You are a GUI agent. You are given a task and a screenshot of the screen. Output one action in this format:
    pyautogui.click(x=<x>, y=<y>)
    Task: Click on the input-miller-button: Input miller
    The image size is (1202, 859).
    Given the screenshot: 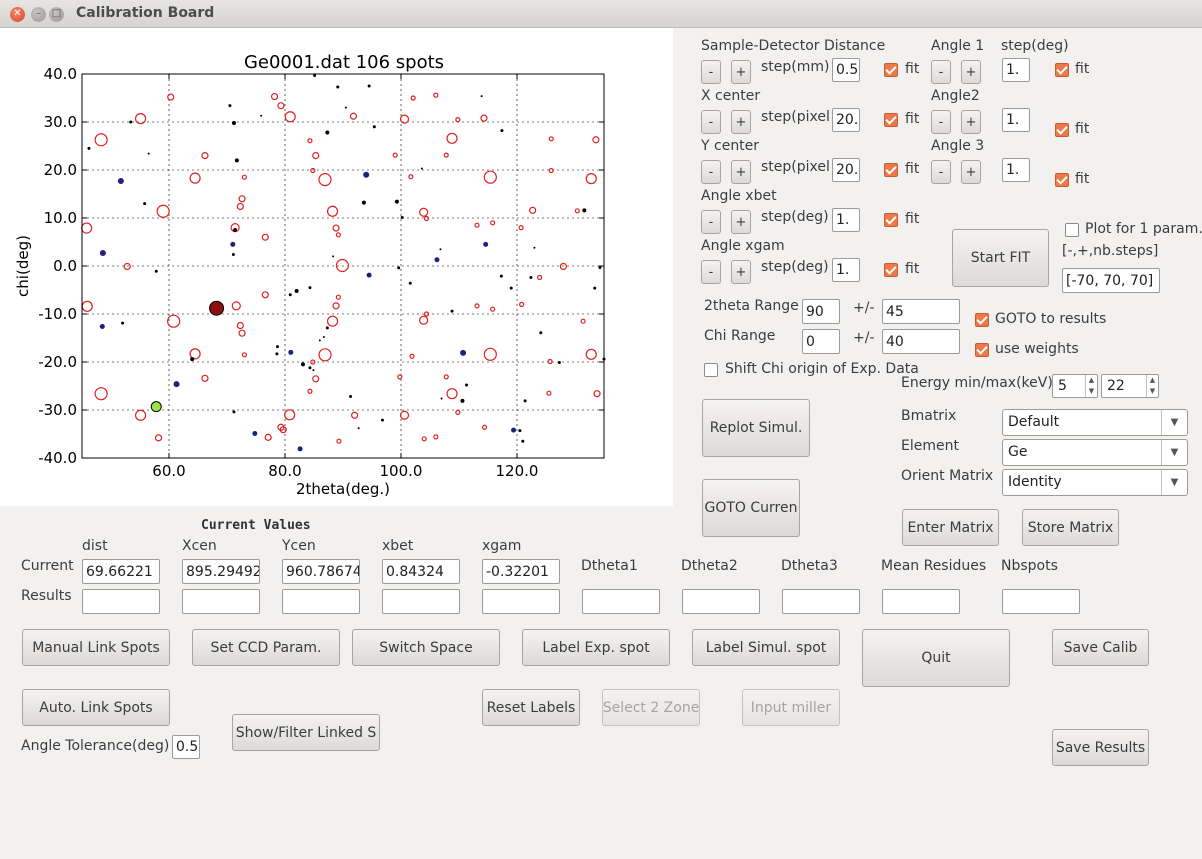 What is the action you would take?
    pyautogui.click(x=791, y=707)
    